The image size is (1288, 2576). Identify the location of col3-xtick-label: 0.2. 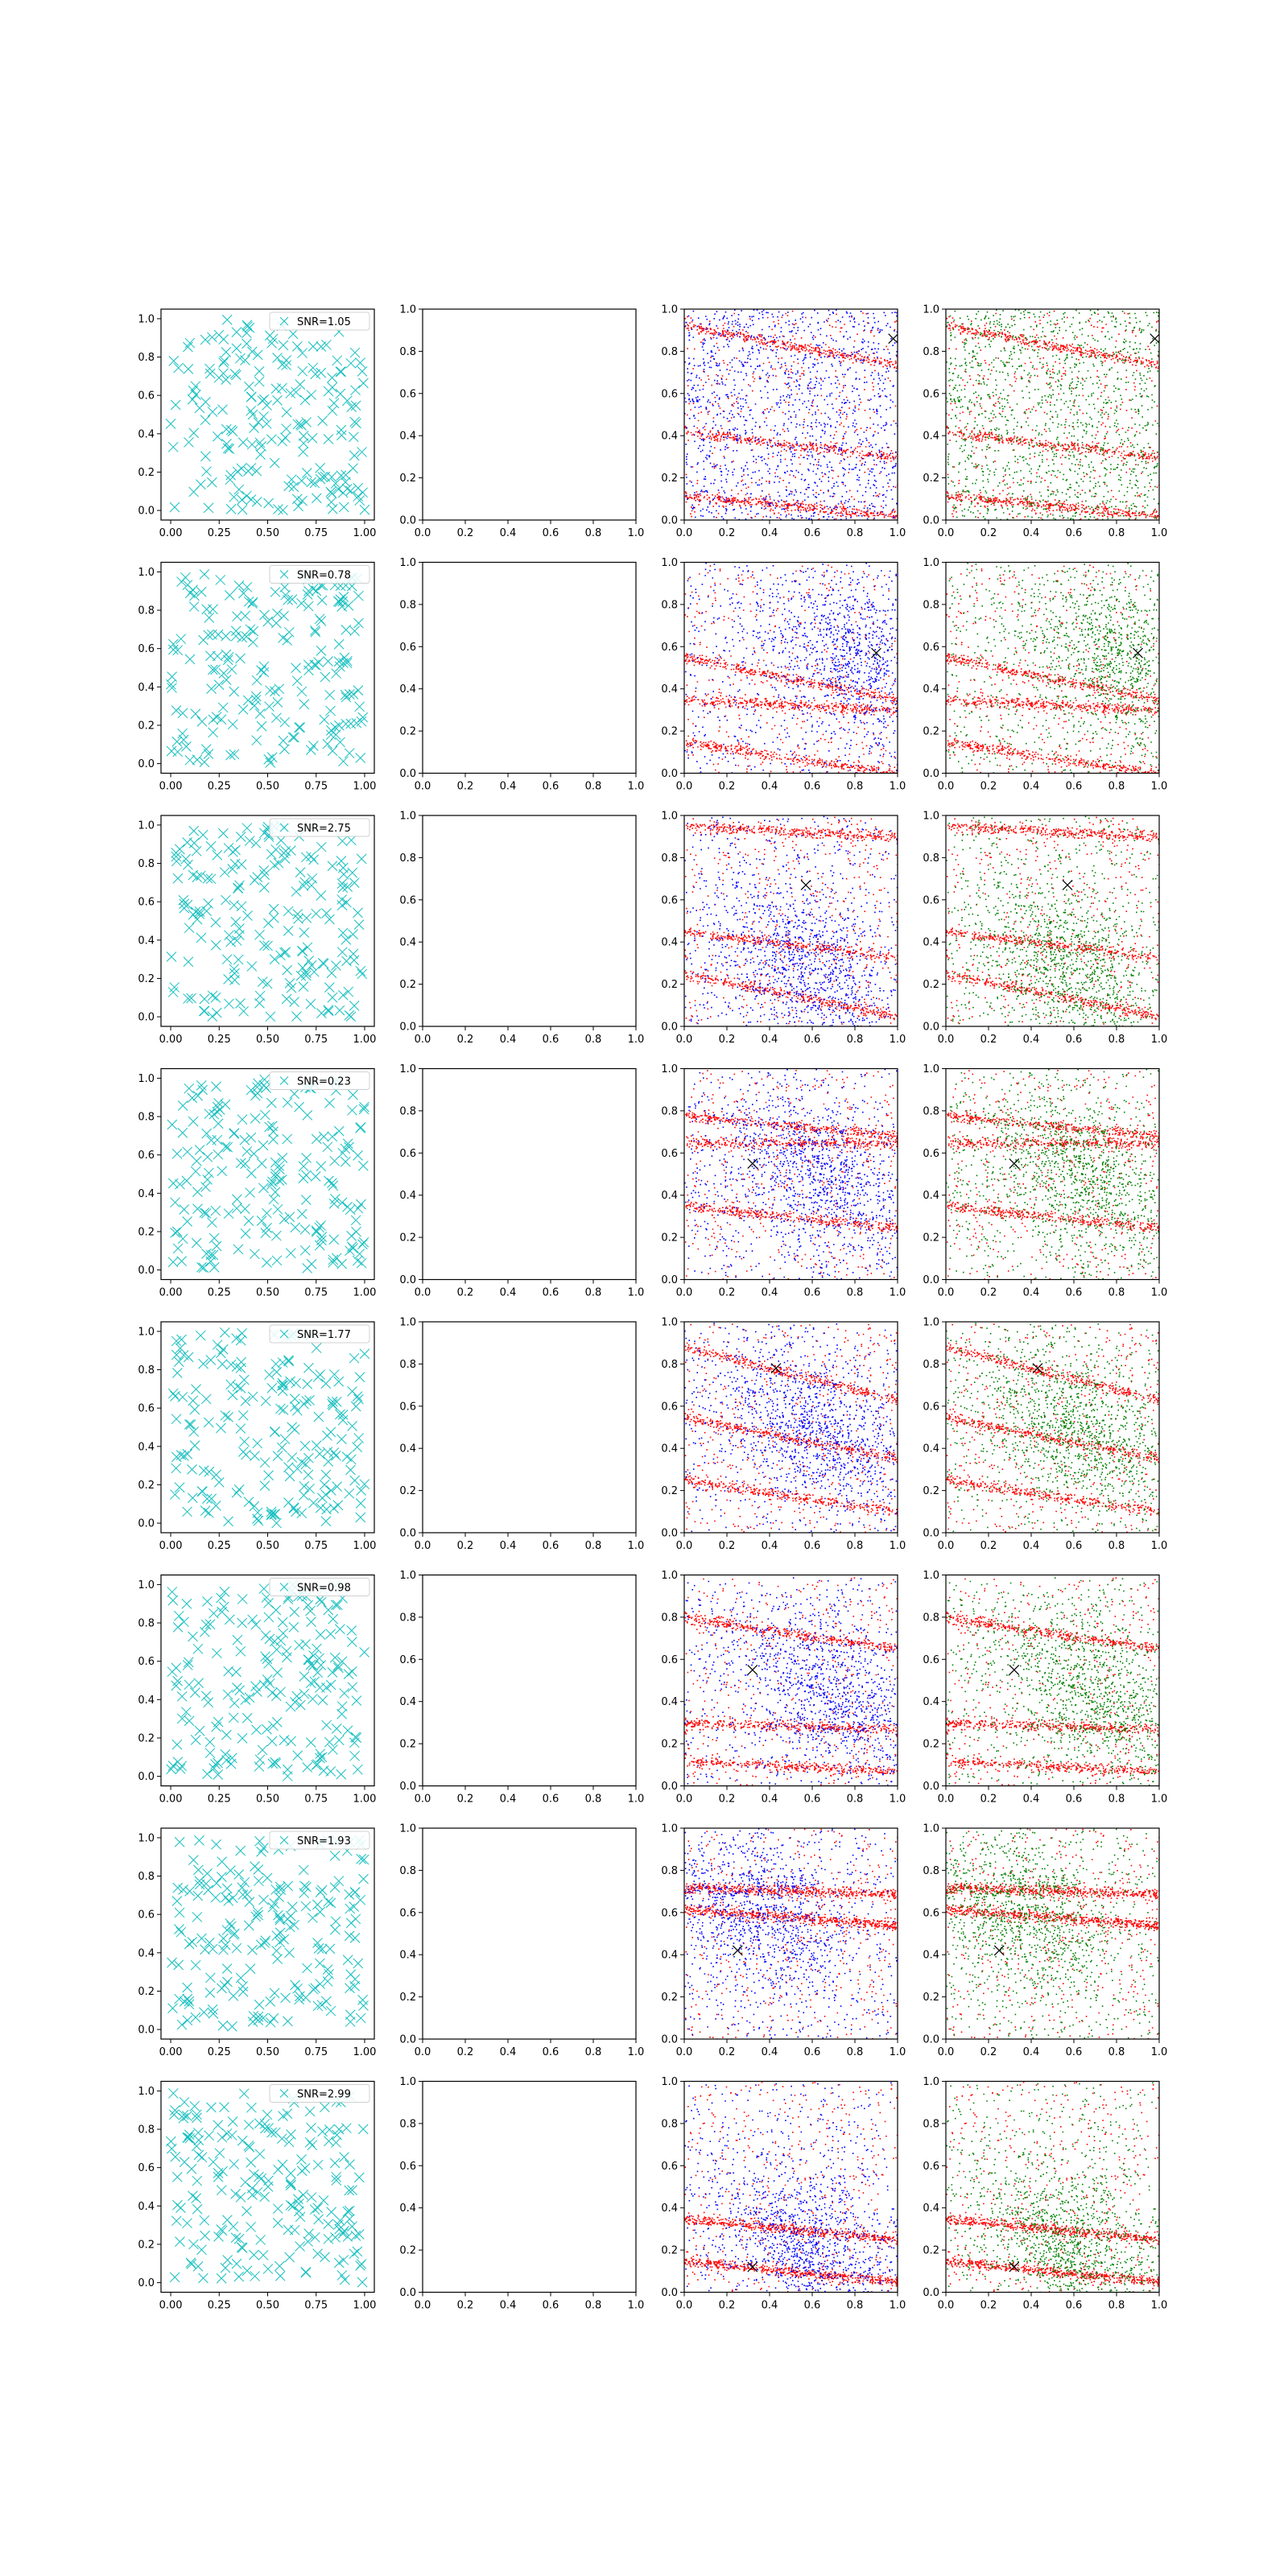
(727, 1546).